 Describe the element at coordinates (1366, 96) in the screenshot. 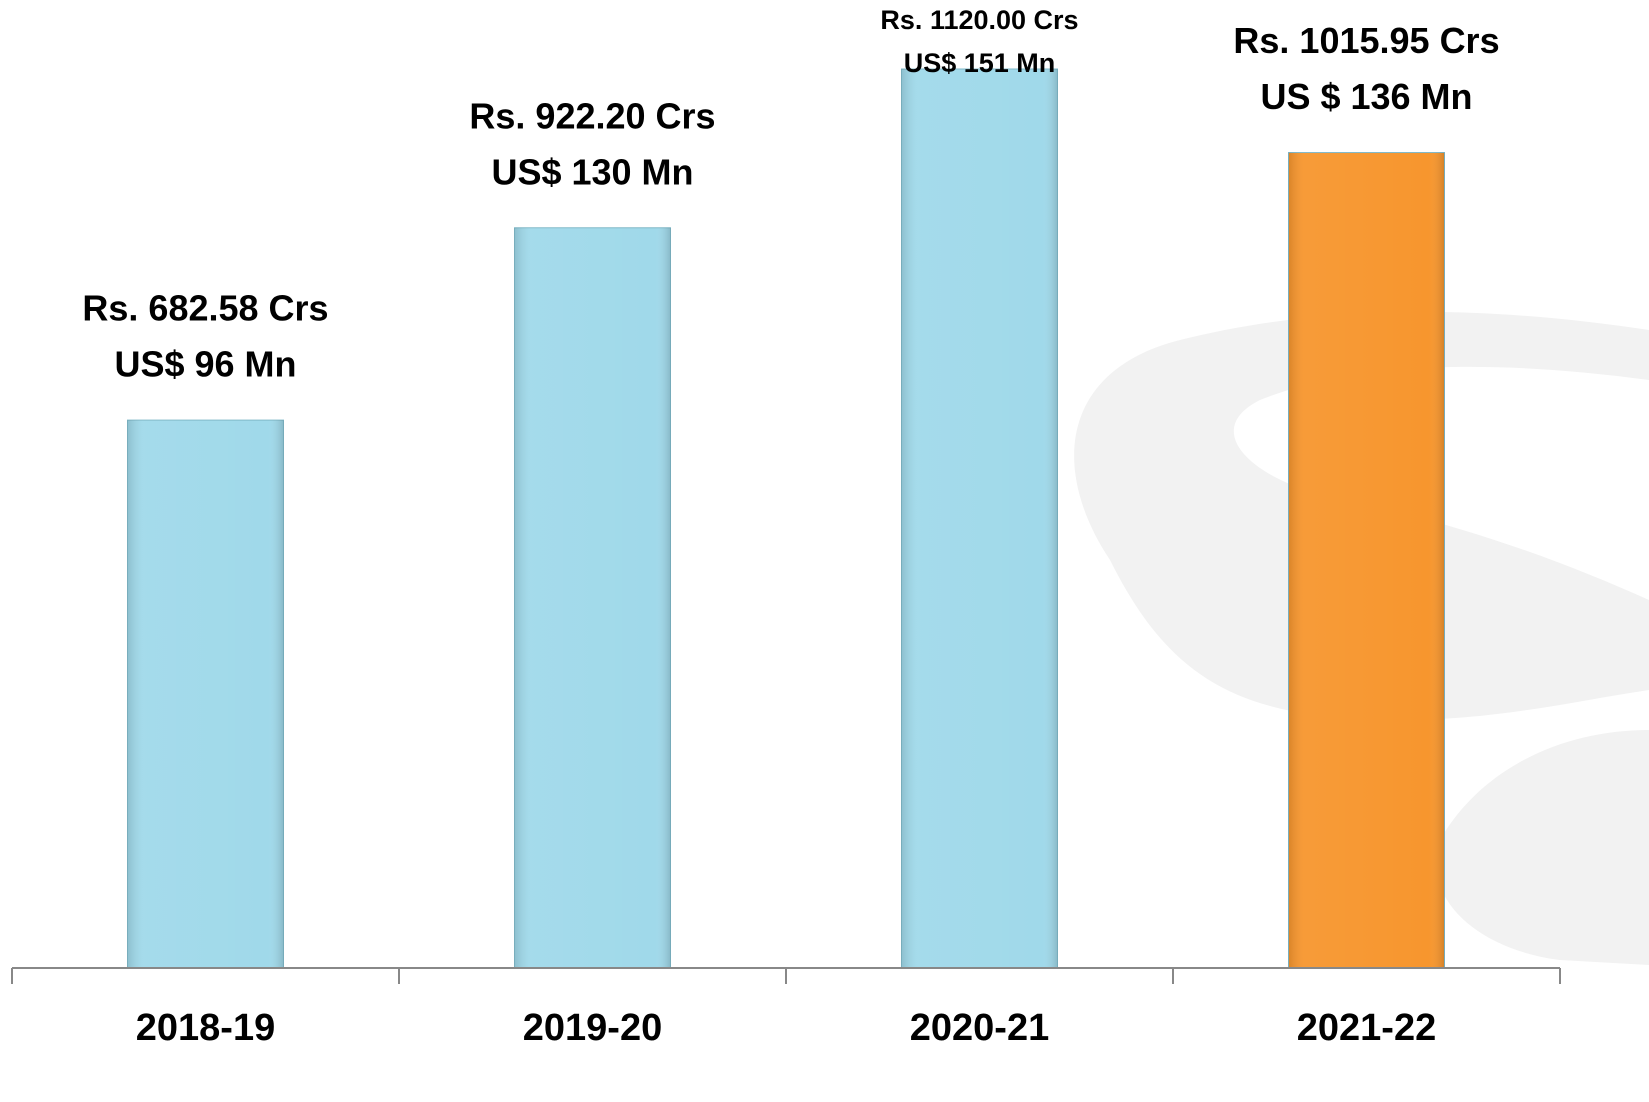

I see `usd-value-label: US $ 136 Mn` at that location.